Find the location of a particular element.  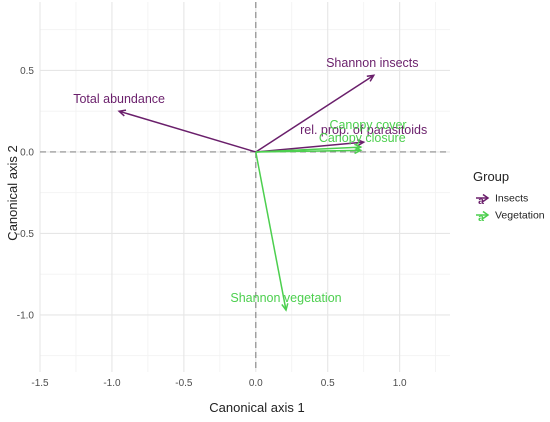

y-tick-label: -1.0 is located at coordinates (26, 315).